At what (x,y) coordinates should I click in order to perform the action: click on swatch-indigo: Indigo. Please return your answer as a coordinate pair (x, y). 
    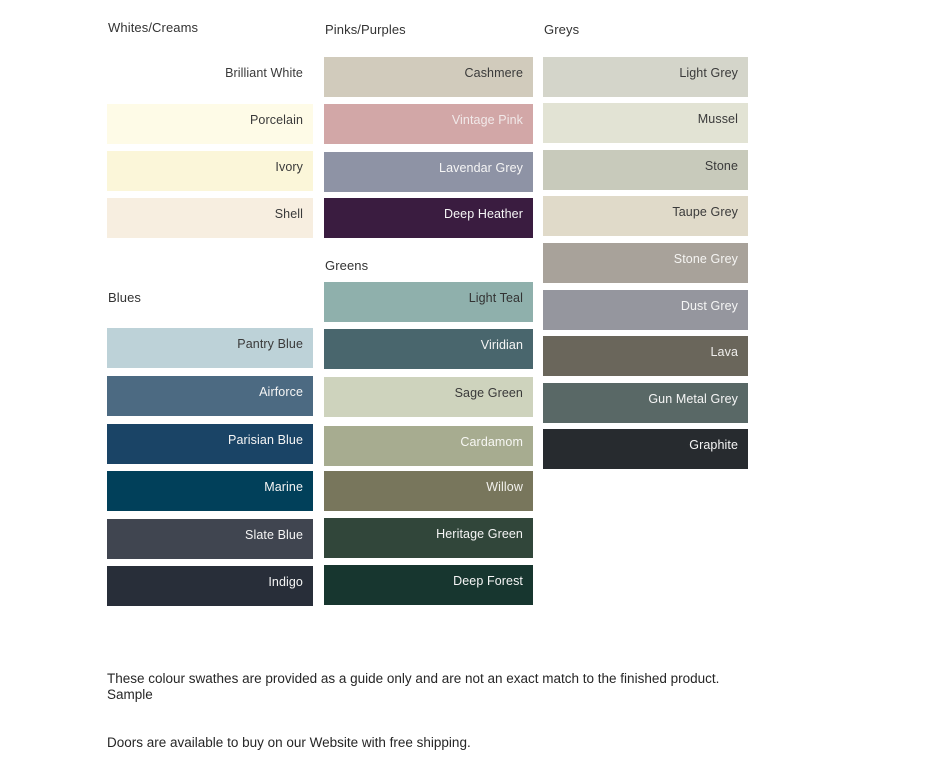
    Looking at the image, I should click on (210, 586).